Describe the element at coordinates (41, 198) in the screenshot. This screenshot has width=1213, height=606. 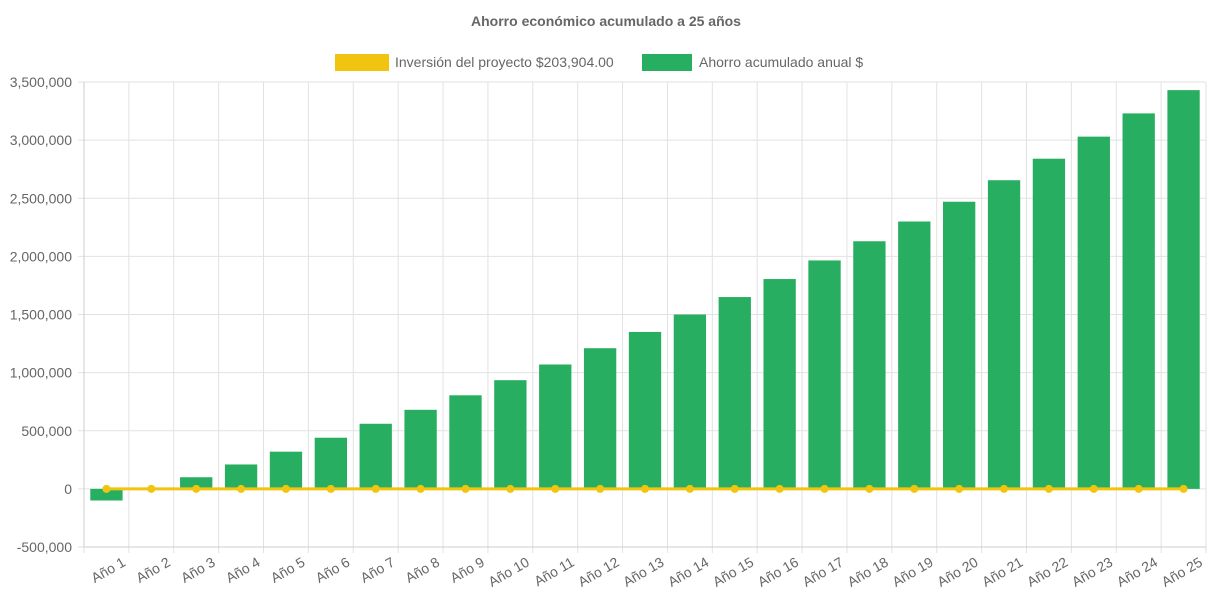
I see `y-tick-label: 2,500,000` at that location.